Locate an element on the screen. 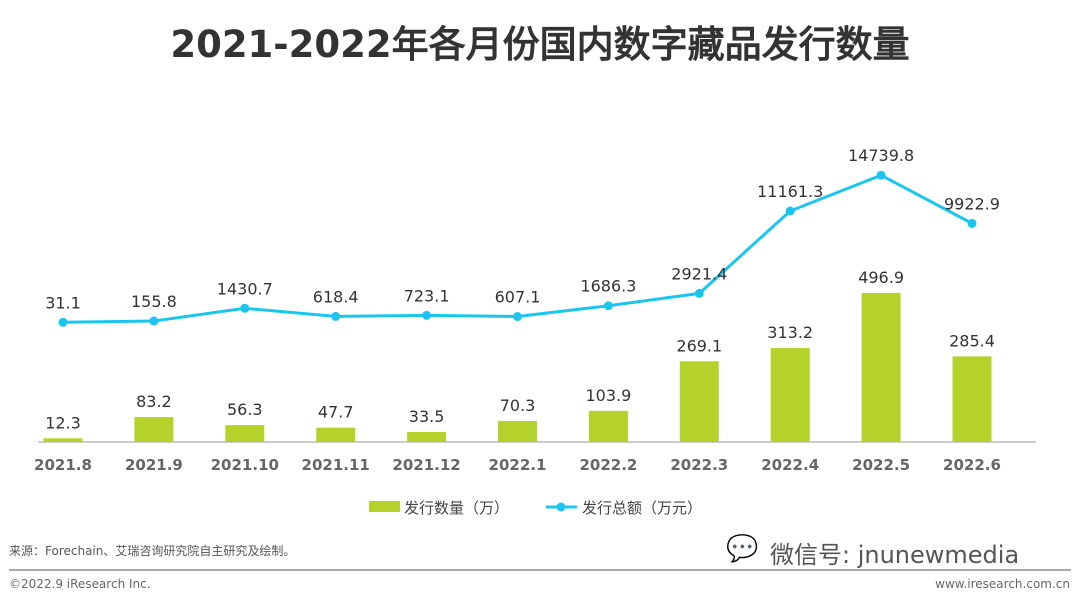 This screenshot has width=1080, height=605. x-tick-label: 2021.8 is located at coordinates (63, 465).